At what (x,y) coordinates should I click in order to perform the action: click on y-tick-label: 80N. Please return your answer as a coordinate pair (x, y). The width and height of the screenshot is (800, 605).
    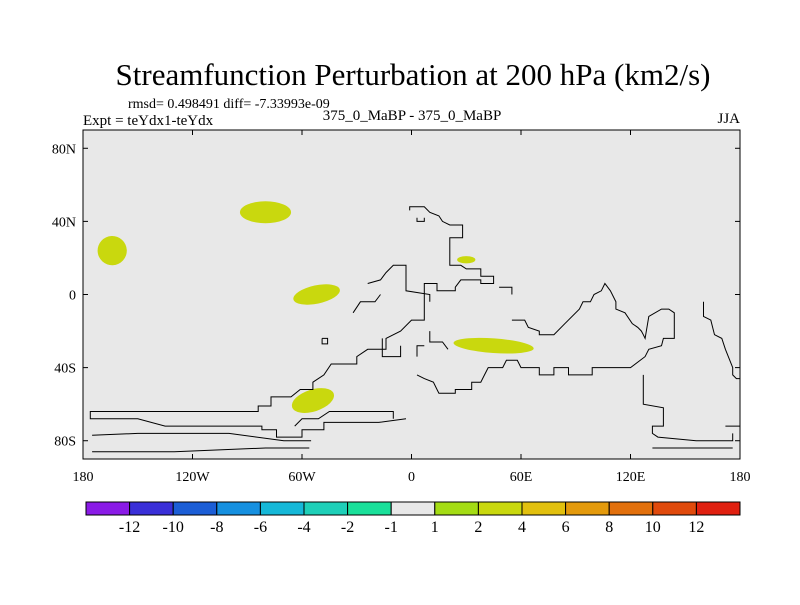
    Looking at the image, I should click on (64, 149).